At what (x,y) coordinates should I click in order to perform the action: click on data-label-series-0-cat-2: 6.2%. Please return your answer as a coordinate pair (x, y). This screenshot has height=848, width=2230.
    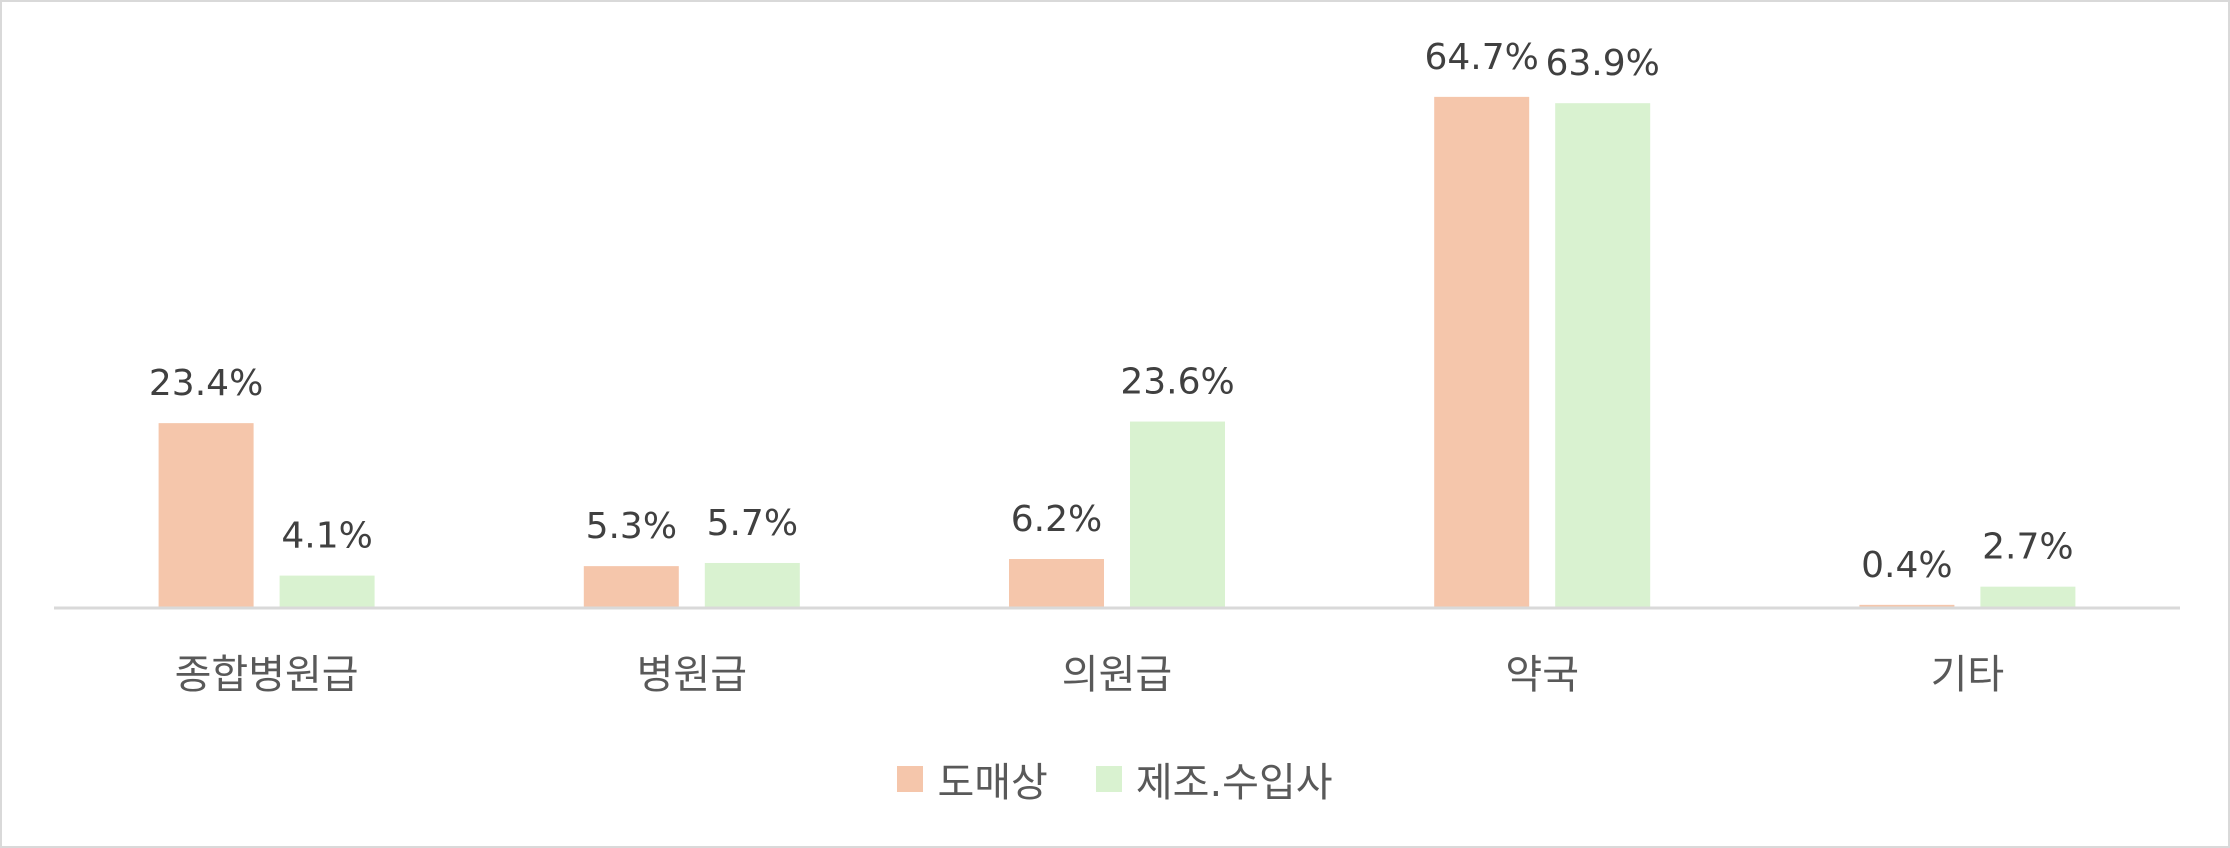
    Looking at the image, I should click on (1056, 519).